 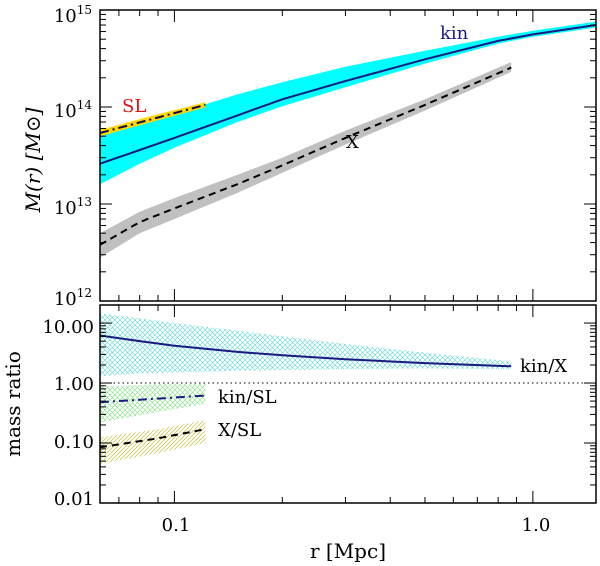 What do you see at coordinates (153, 399) in the screenshot?
I see `line-kin-sl` at bounding box center [153, 399].